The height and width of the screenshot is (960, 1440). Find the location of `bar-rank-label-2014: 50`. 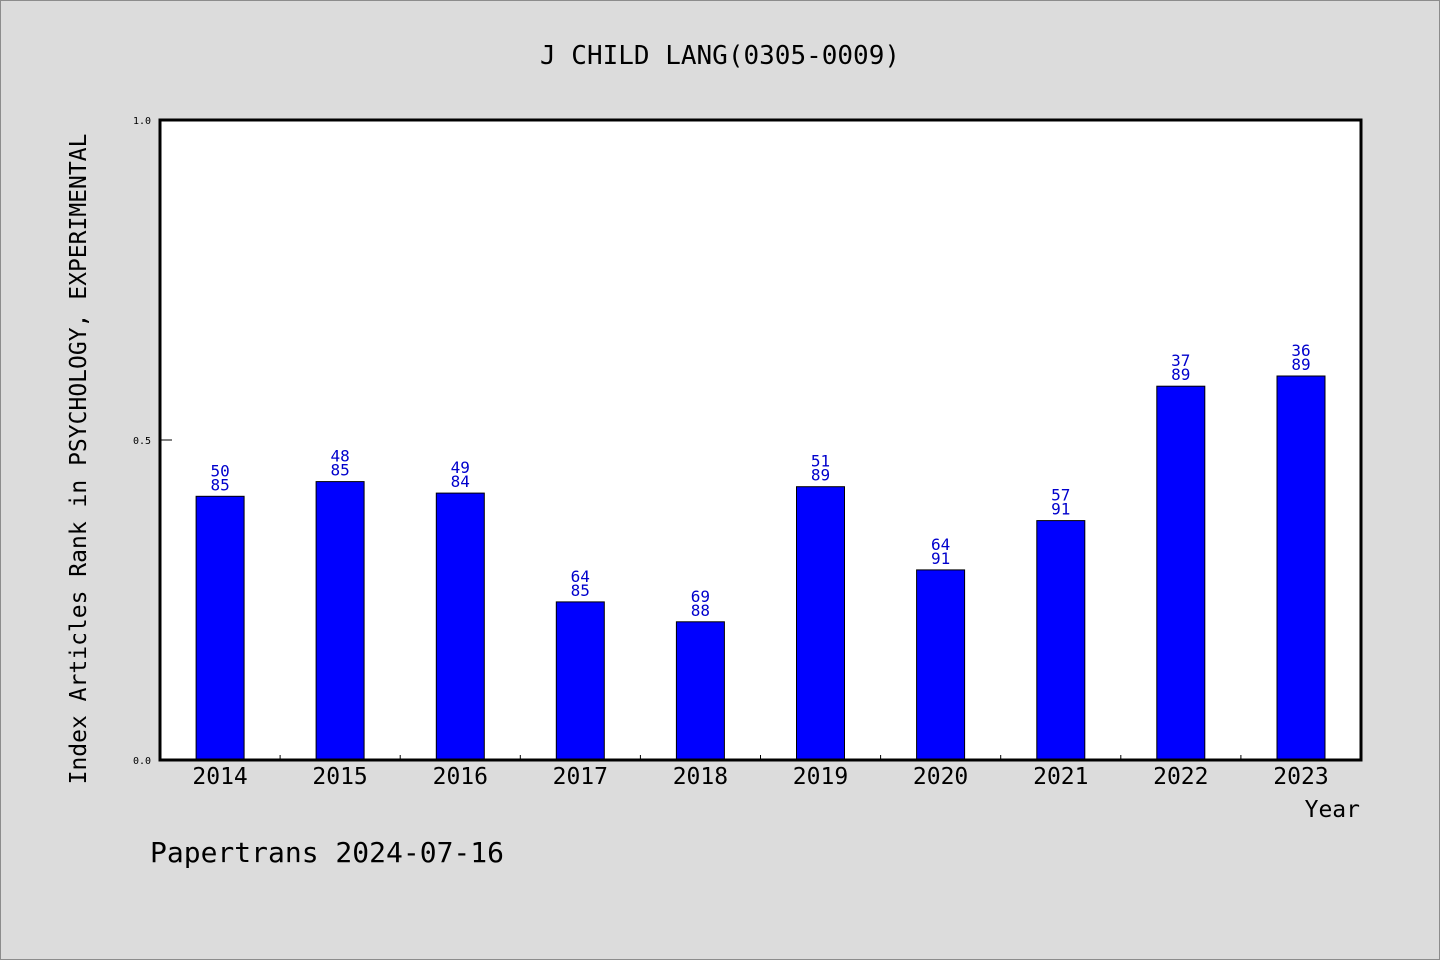

bar-rank-label-2014: 50 is located at coordinates (219, 470).